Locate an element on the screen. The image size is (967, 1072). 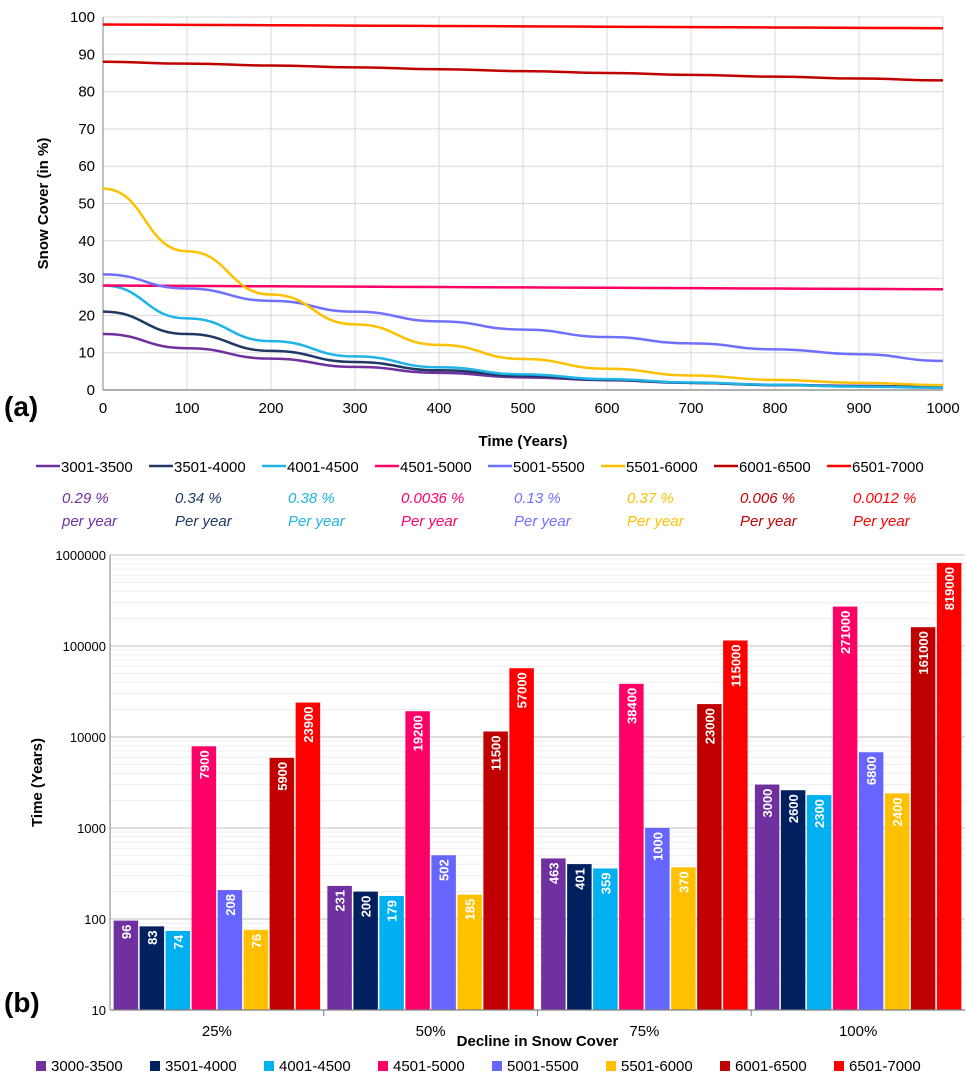
x-tick-label: 200 is located at coordinates (270, 408).